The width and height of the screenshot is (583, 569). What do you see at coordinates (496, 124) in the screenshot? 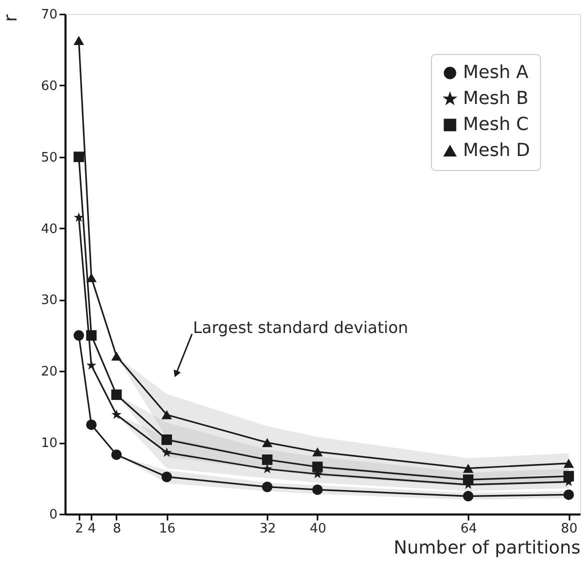
I see `legend-label: Mesh C` at bounding box center [496, 124].